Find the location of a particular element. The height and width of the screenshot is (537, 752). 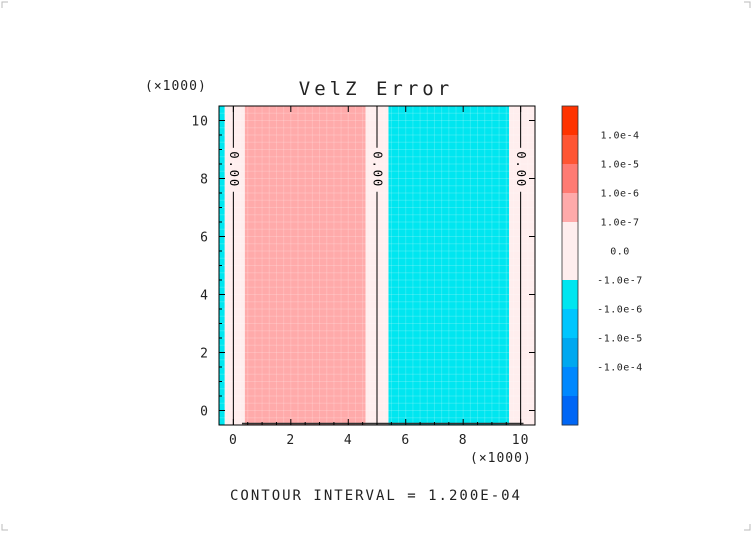

chart-title: VelZ Error is located at coordinates (376, 89).